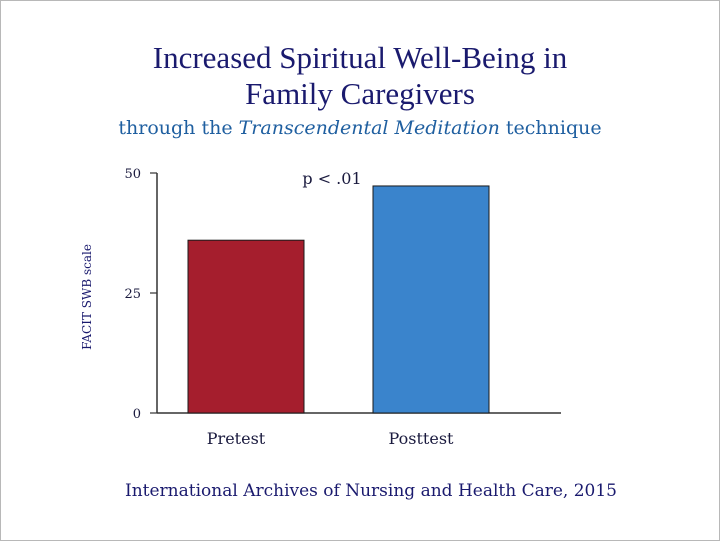 The image size is (720, 541). Describe the element at coordinates (431, 299) in the screenshot. I see `bar-posttest` at that location.